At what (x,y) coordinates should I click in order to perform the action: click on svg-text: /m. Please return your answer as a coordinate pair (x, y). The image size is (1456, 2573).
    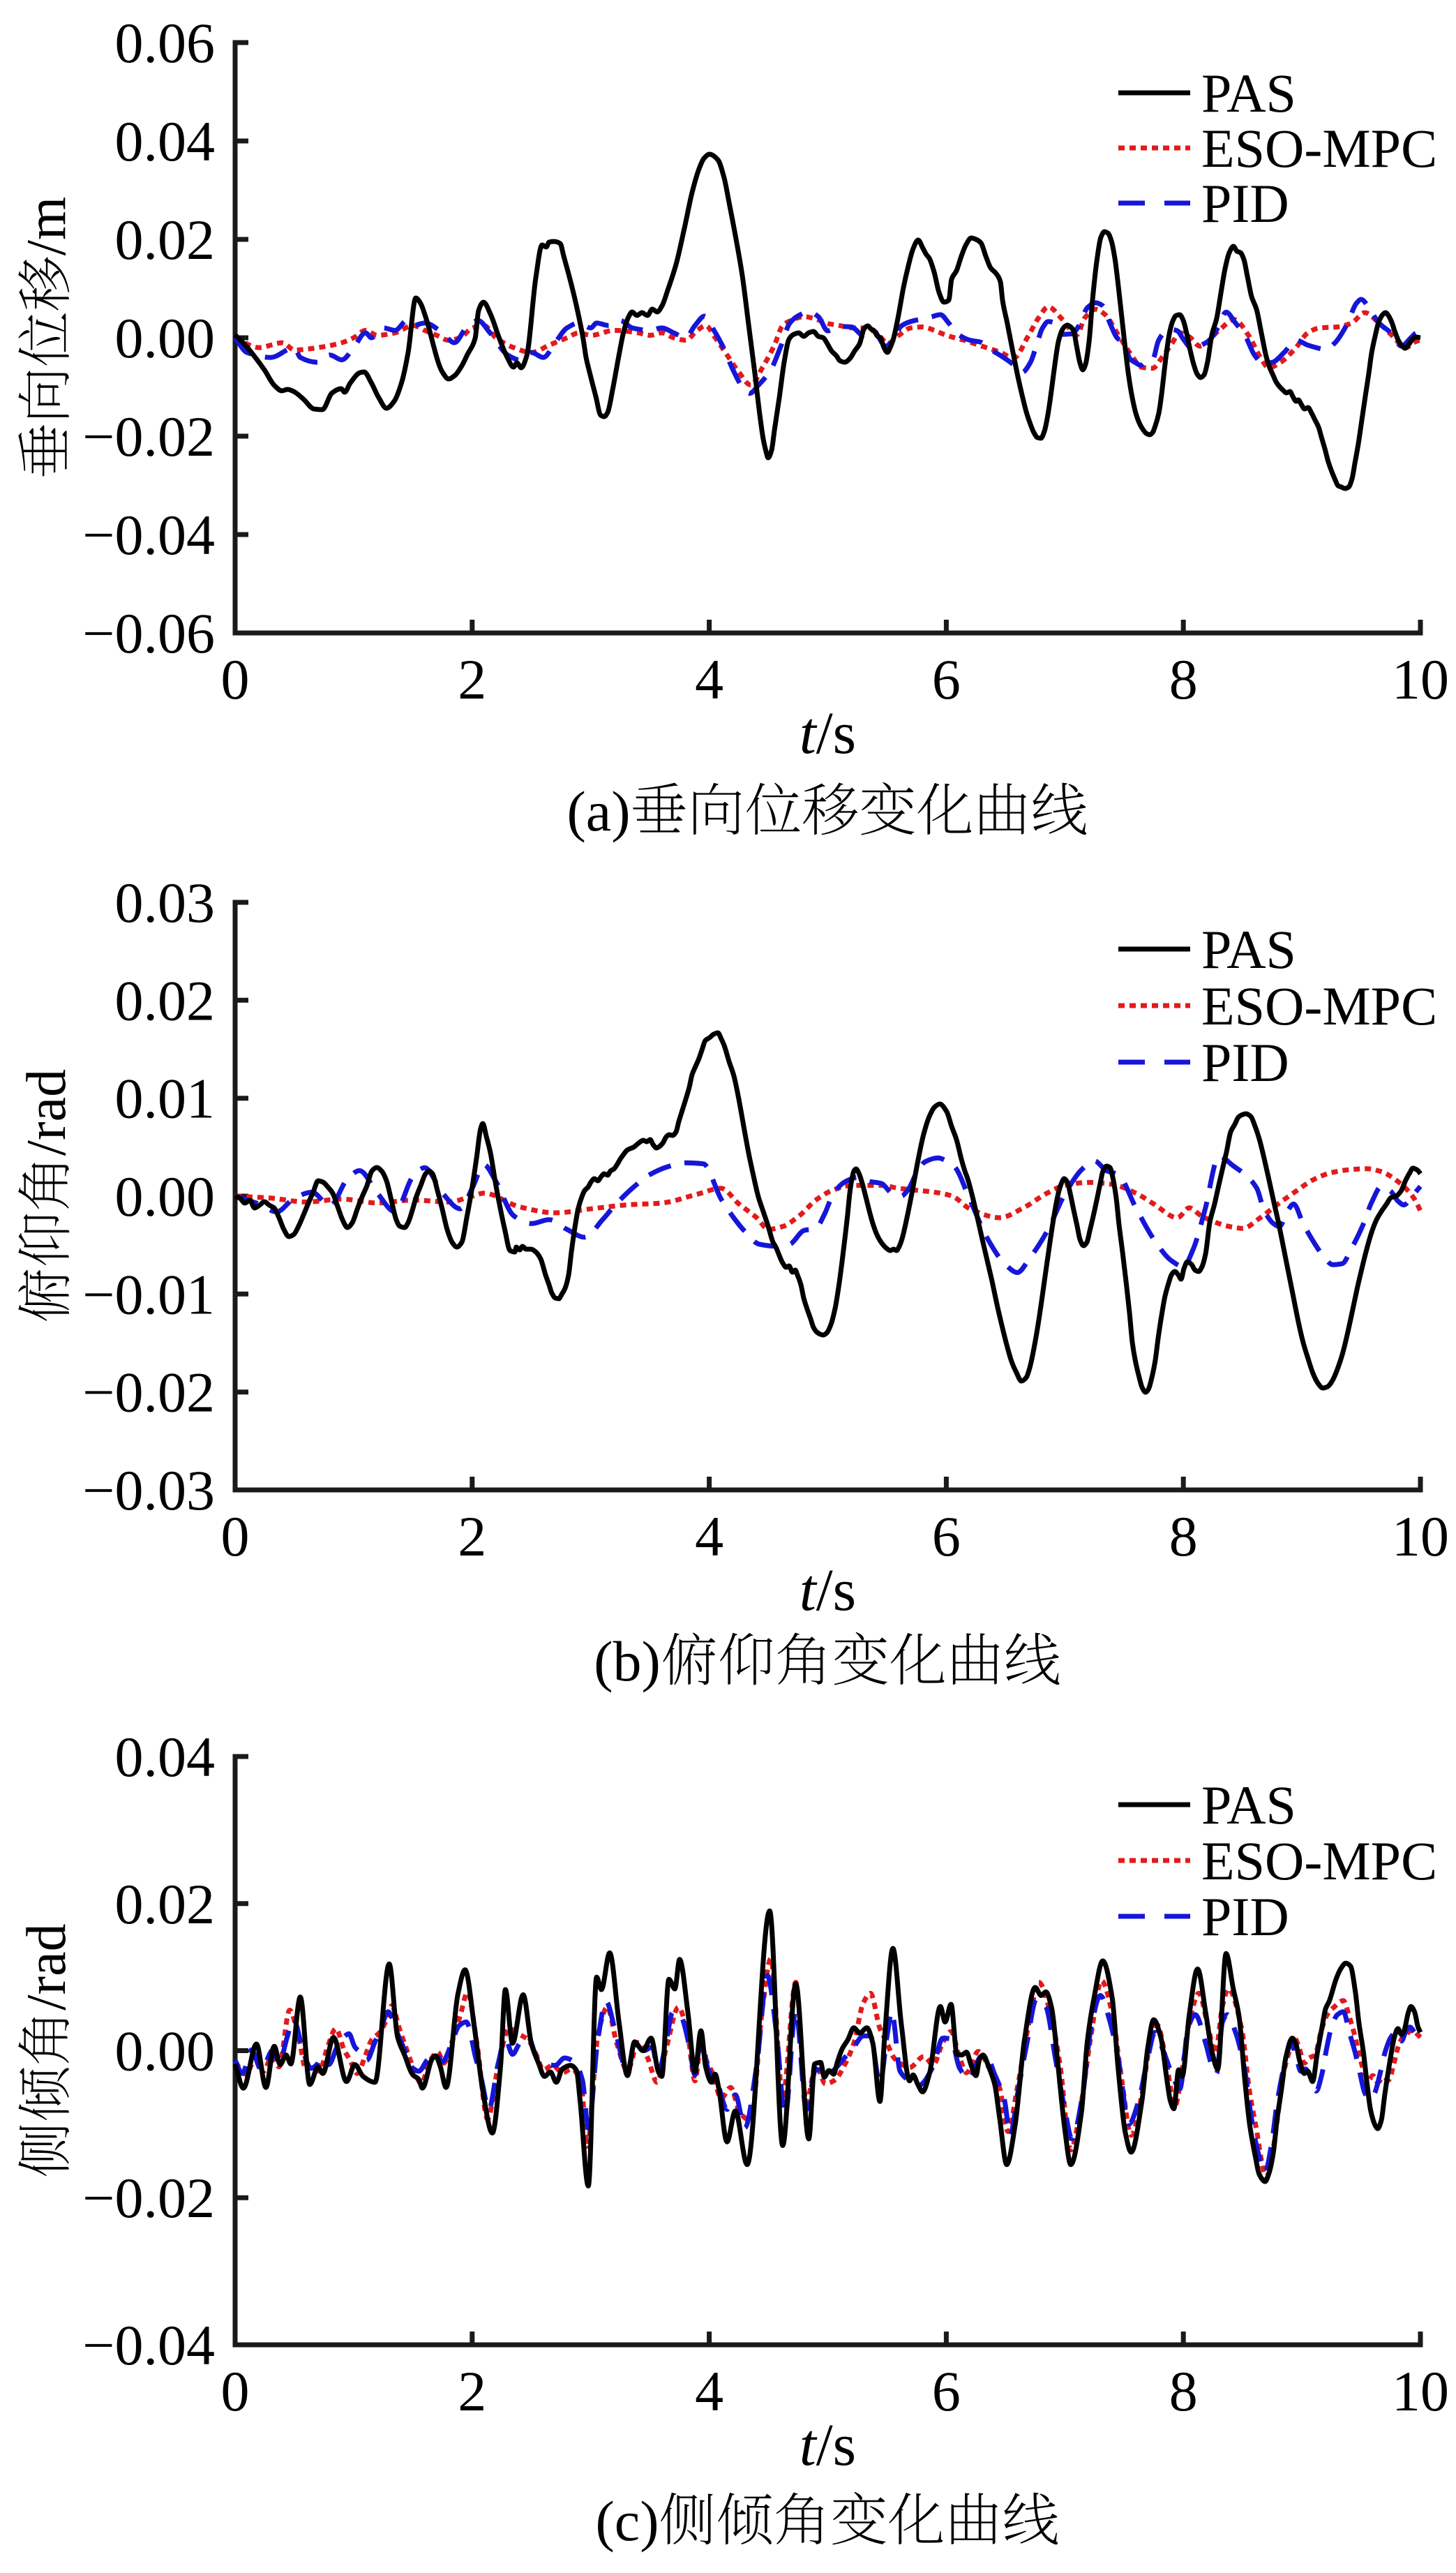
    Looking at the image, I should click on (47, 226).